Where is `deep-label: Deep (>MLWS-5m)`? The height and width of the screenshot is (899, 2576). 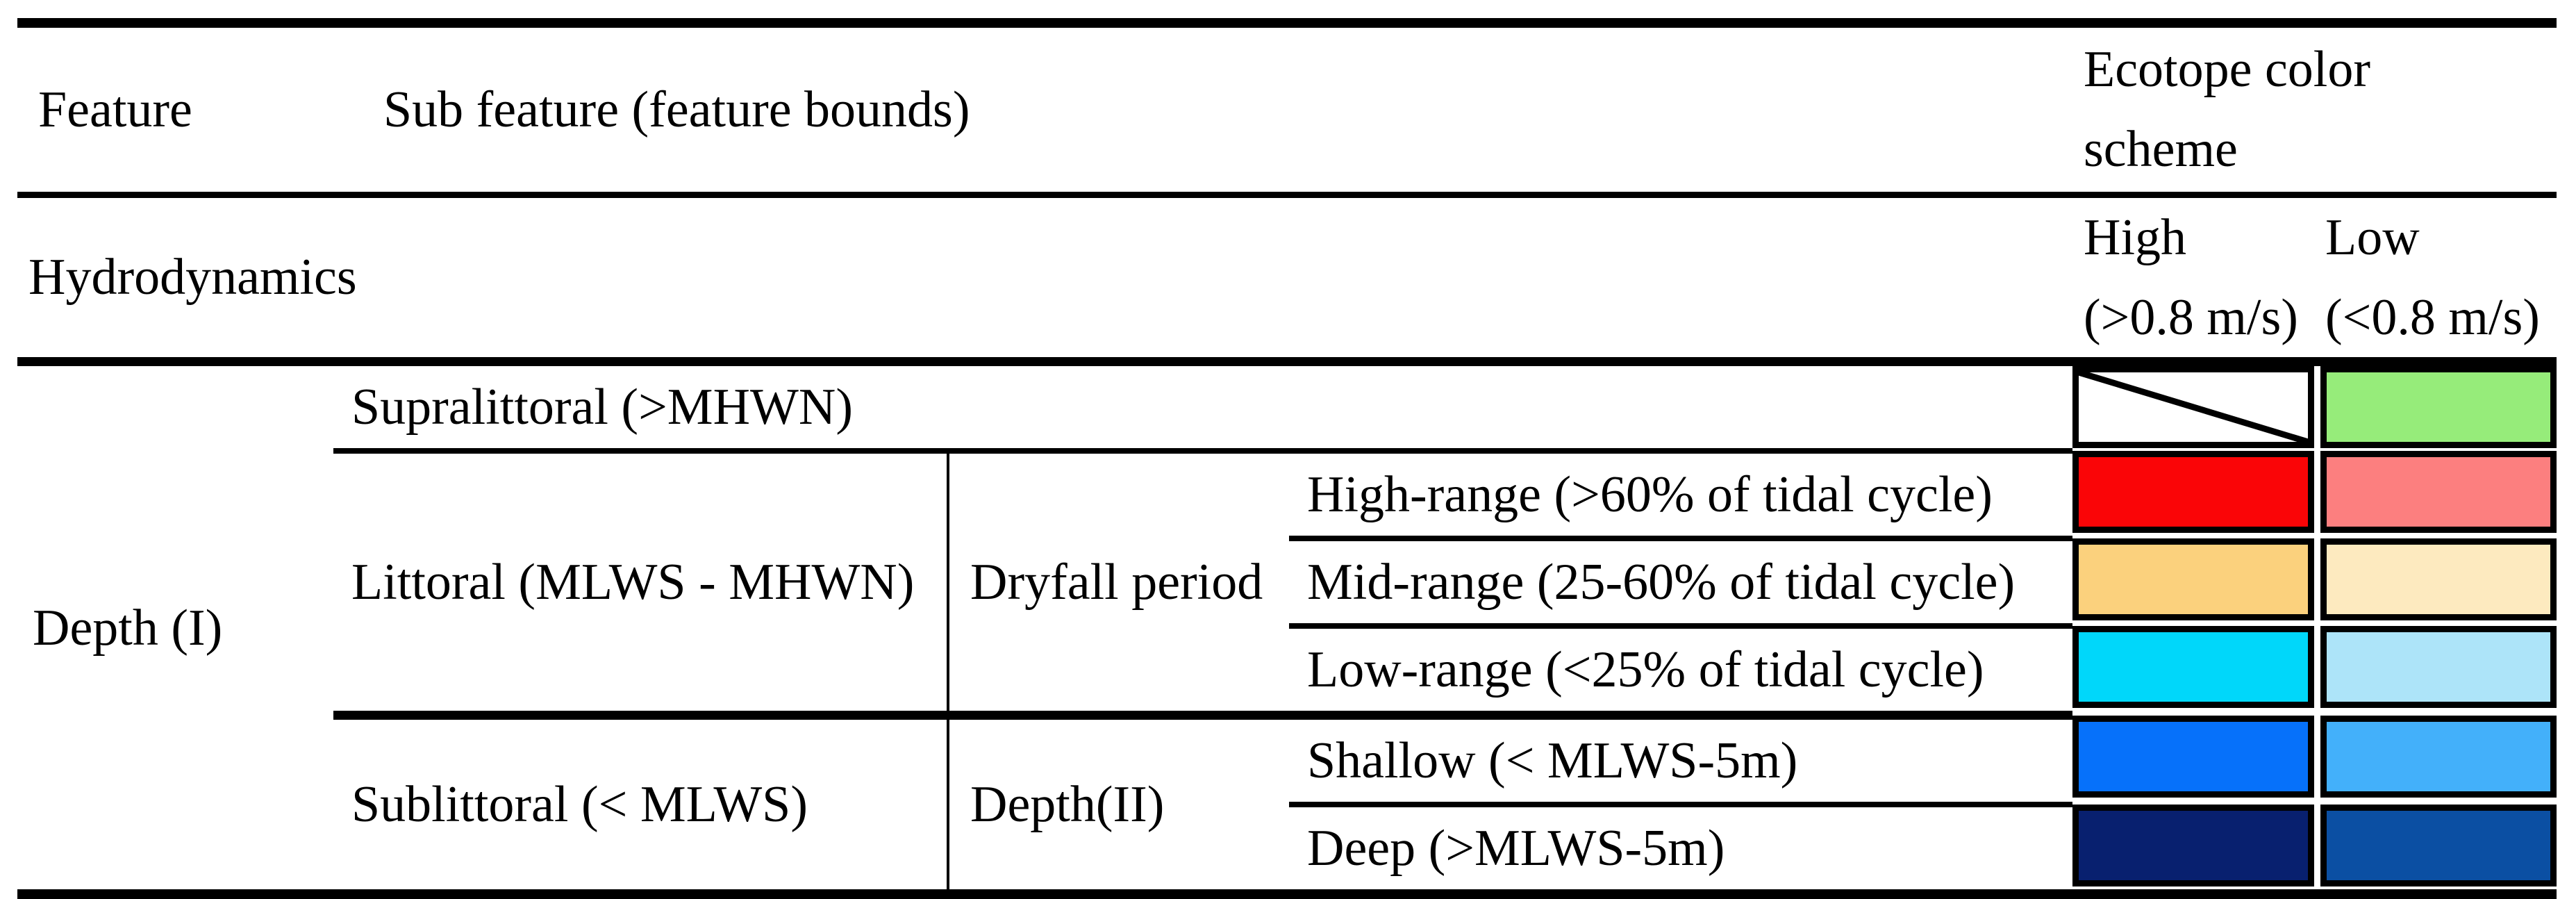 deep-label: Deep (>MLWS-5m) is located at coordinates (1516, 848).